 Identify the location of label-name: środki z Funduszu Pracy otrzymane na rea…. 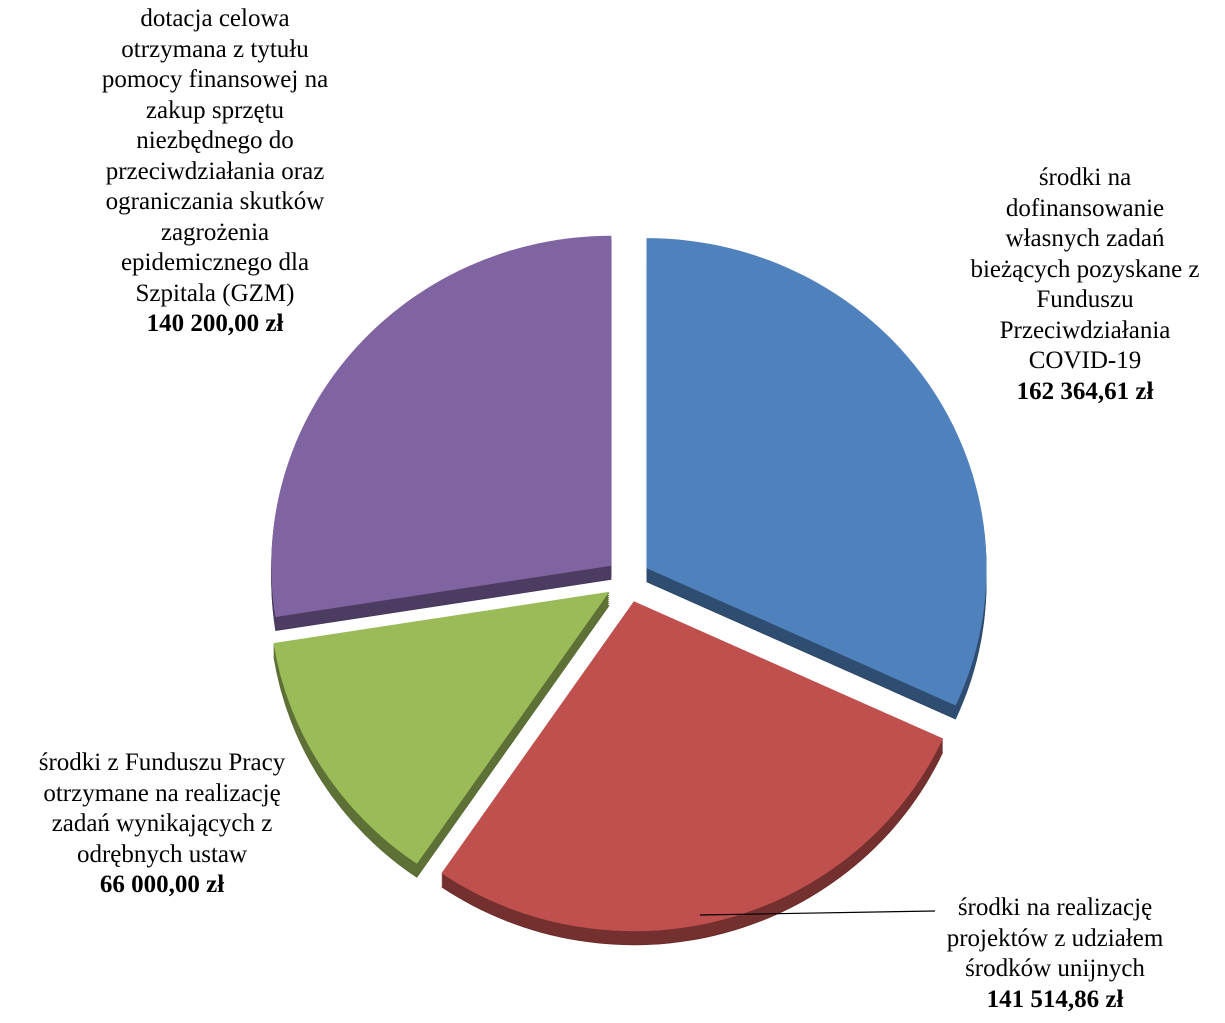
(162, 808).